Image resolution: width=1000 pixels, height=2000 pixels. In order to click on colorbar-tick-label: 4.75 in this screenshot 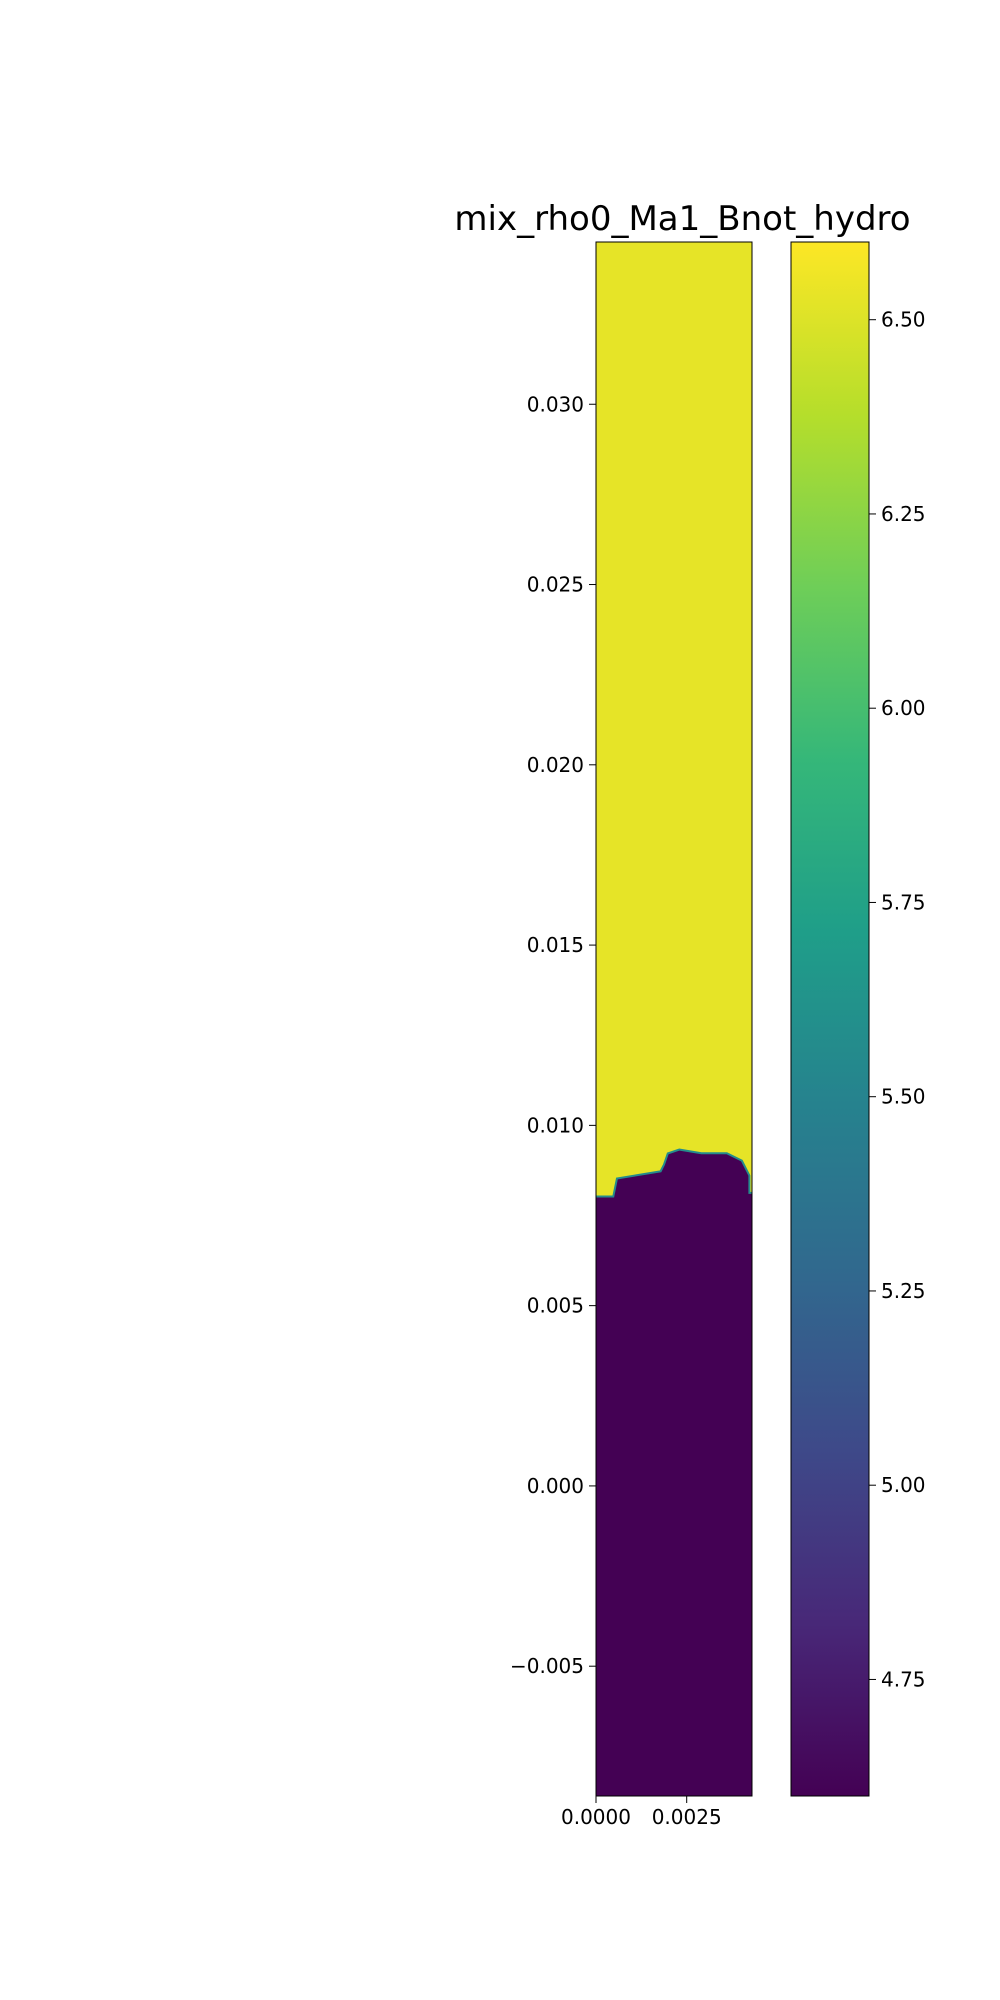, I will do `click(903, 1679)`.